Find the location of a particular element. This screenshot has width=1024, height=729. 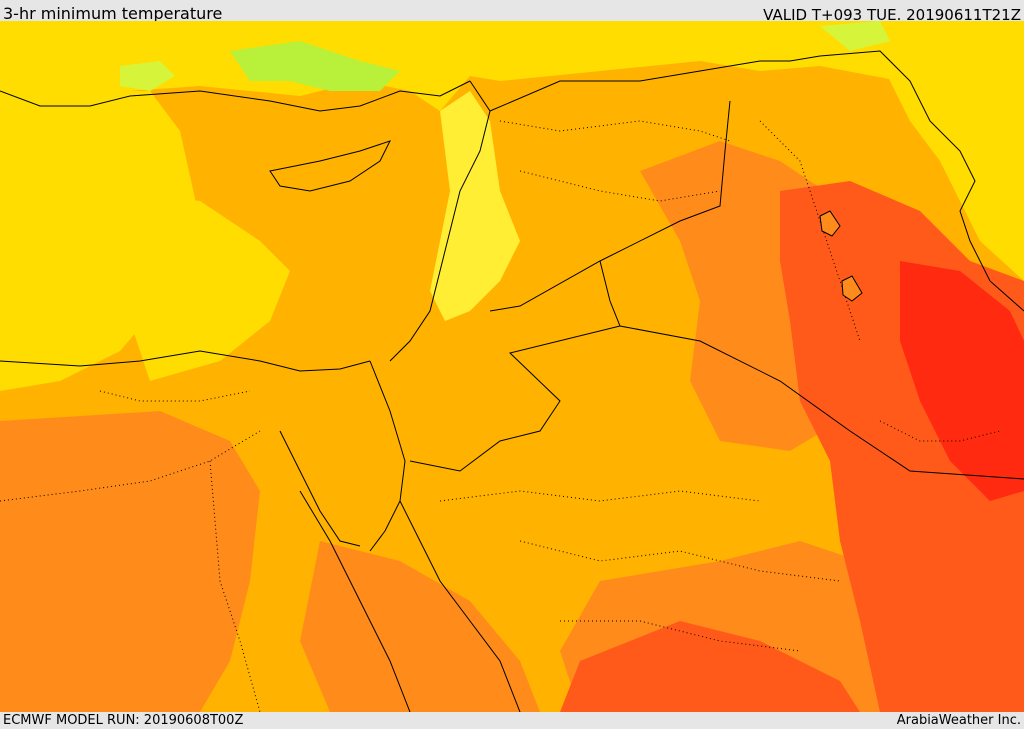

cool-spot-north is located at coordinates (315, 66).